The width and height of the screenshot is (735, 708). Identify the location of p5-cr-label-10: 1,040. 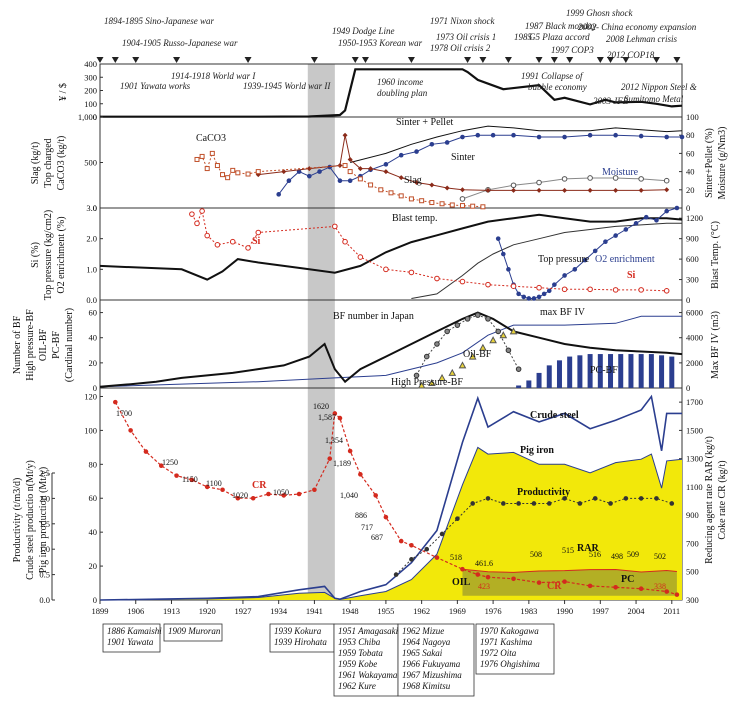
(349, 495).